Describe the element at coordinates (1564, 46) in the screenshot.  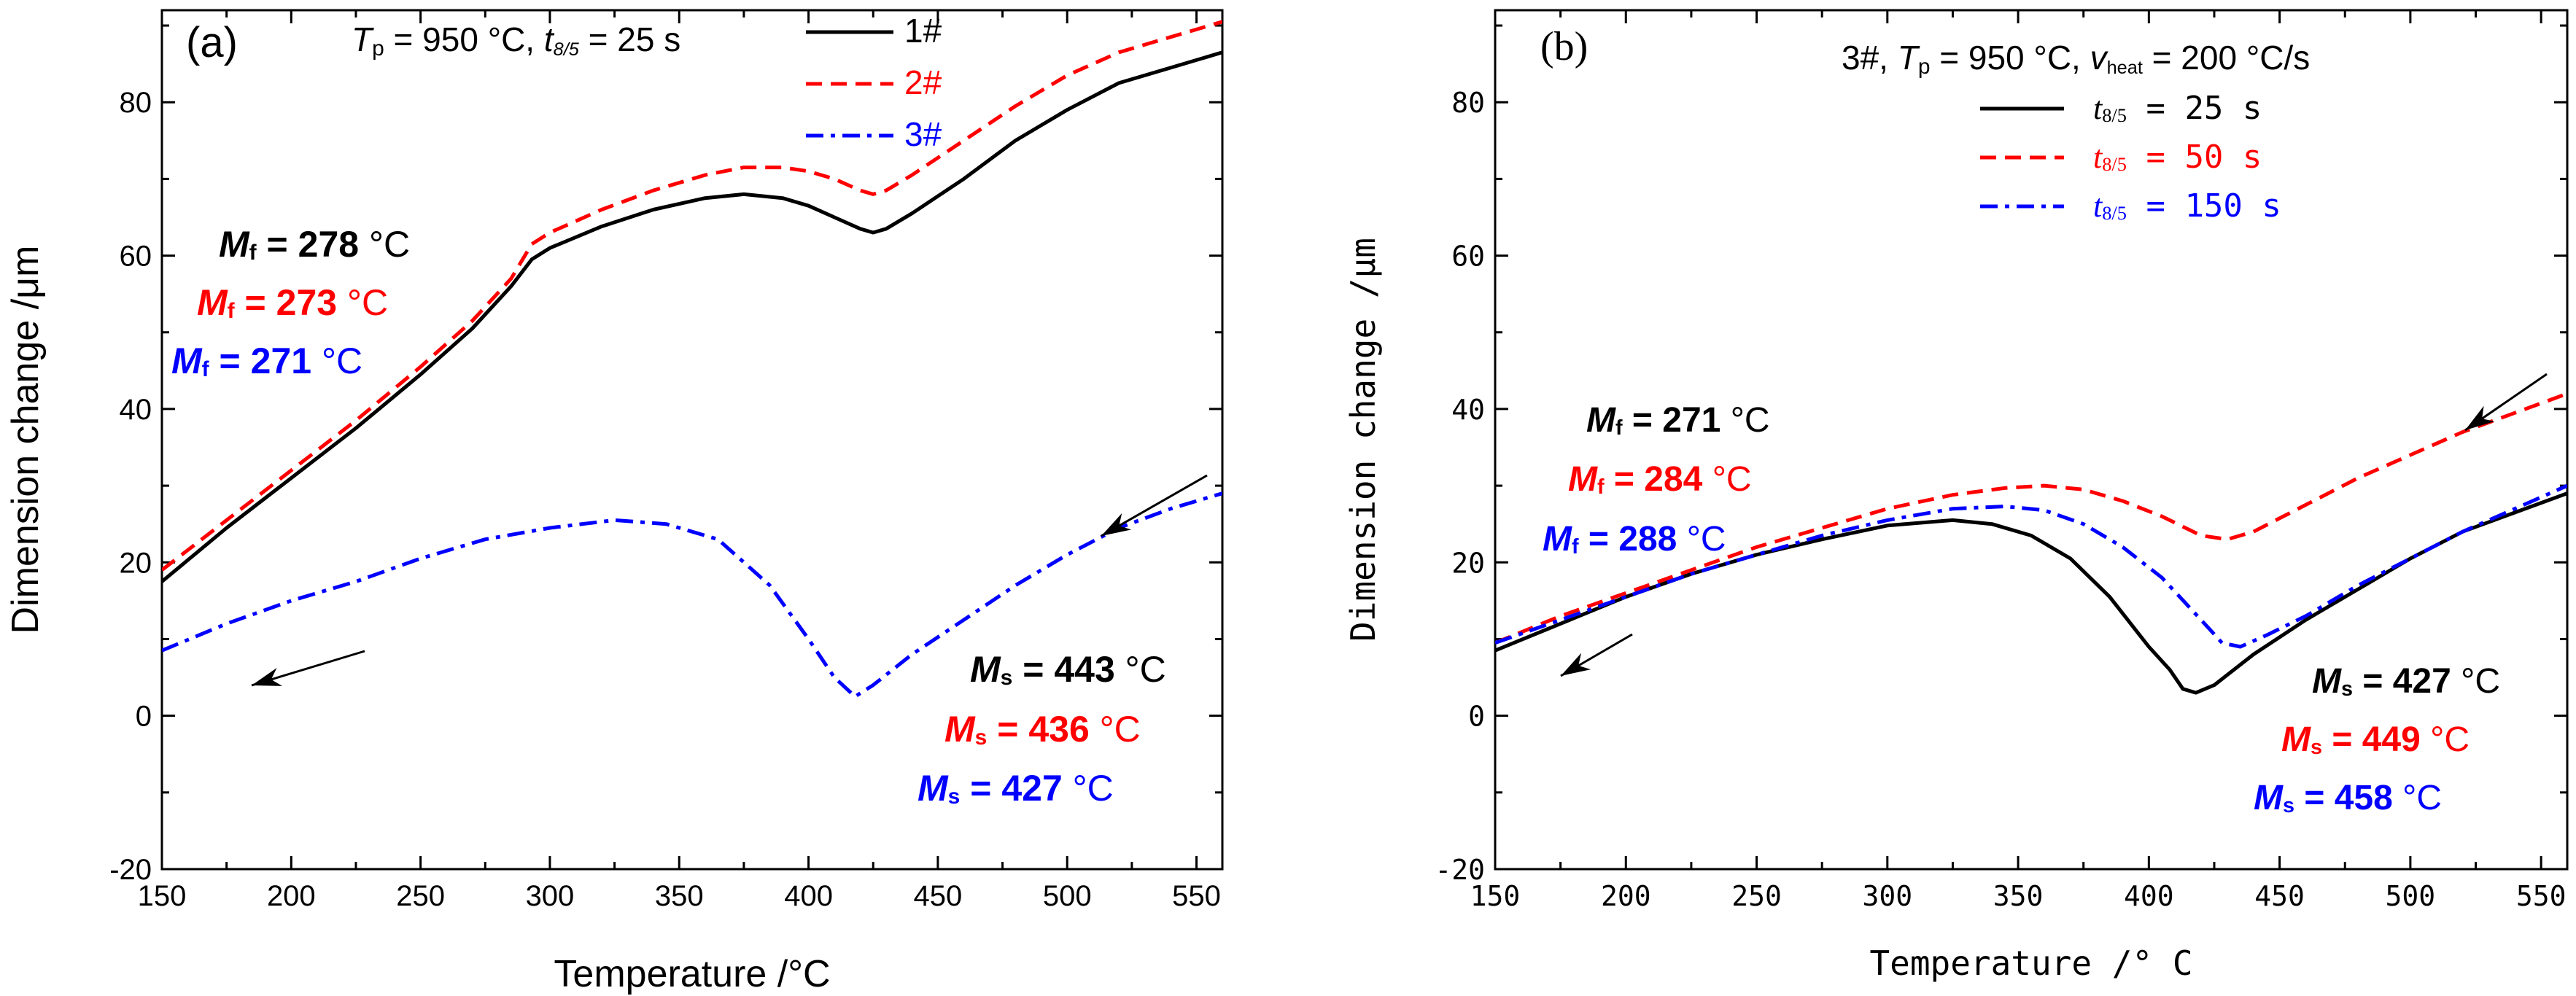
I see `panel-label: (b)` at that location.